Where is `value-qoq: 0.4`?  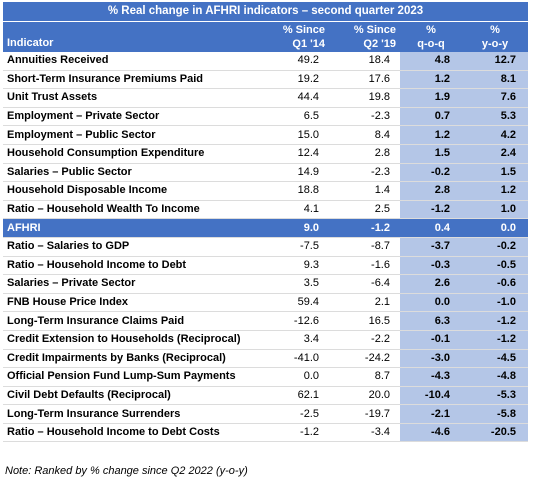
value-qoq: 0.4 is located at coordinates (431, 228).